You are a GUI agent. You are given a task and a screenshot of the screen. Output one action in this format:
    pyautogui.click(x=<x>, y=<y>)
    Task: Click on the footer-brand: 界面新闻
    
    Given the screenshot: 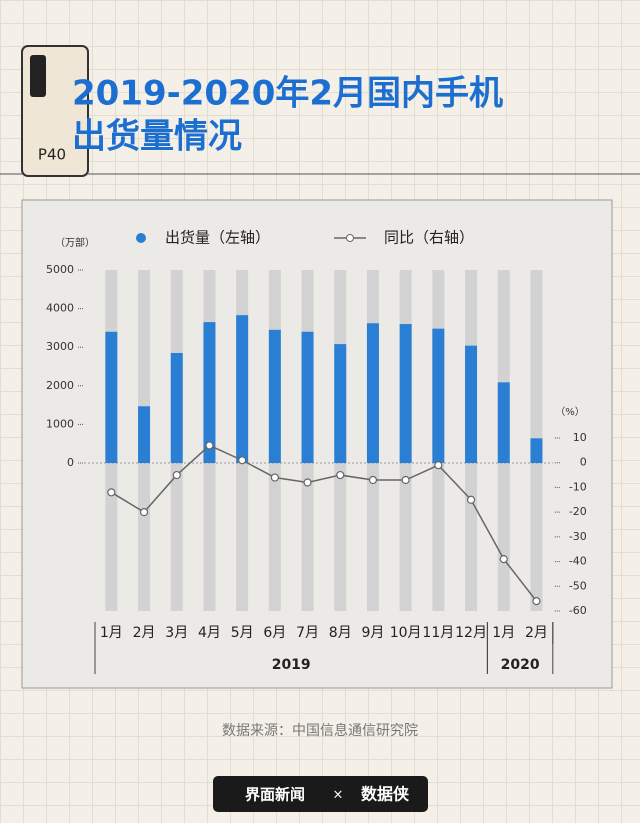 What is the action you would take?
    pyautogui.click(x=275, y=795)
    